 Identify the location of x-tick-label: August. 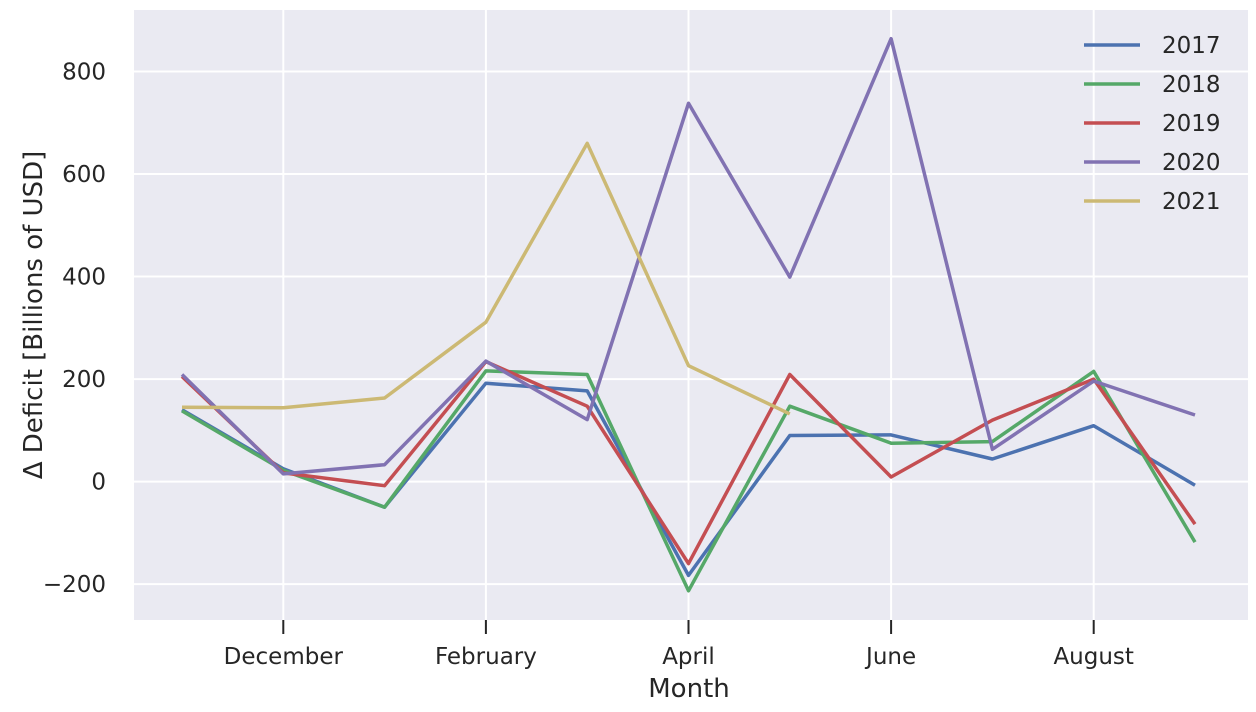
(1093, 657).